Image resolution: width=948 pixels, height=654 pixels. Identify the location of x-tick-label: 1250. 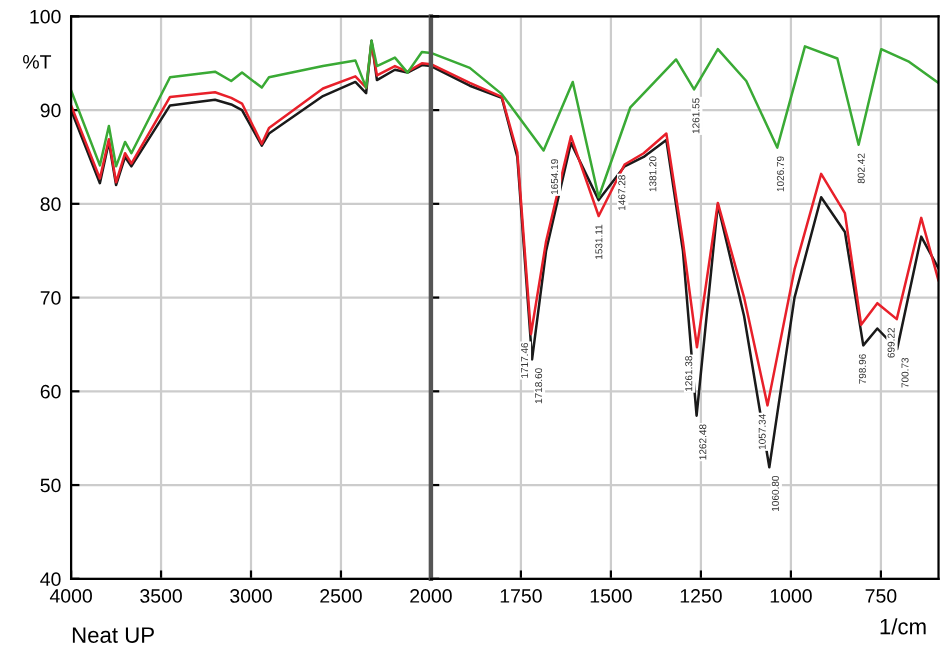
(701, 596).